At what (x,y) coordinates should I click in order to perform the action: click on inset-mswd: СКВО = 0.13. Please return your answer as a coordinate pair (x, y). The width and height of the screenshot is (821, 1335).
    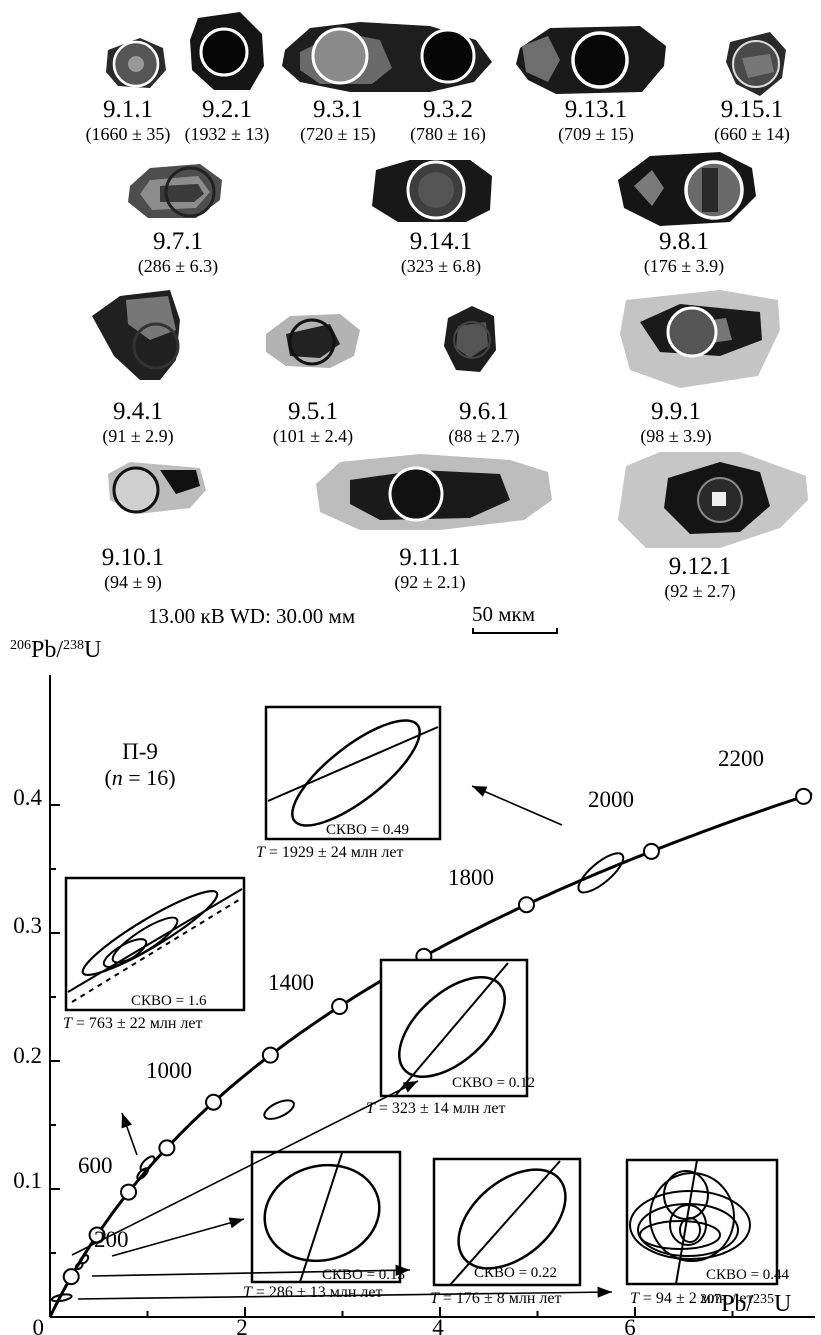
    Looking at the image, I should click on (363, 1275).